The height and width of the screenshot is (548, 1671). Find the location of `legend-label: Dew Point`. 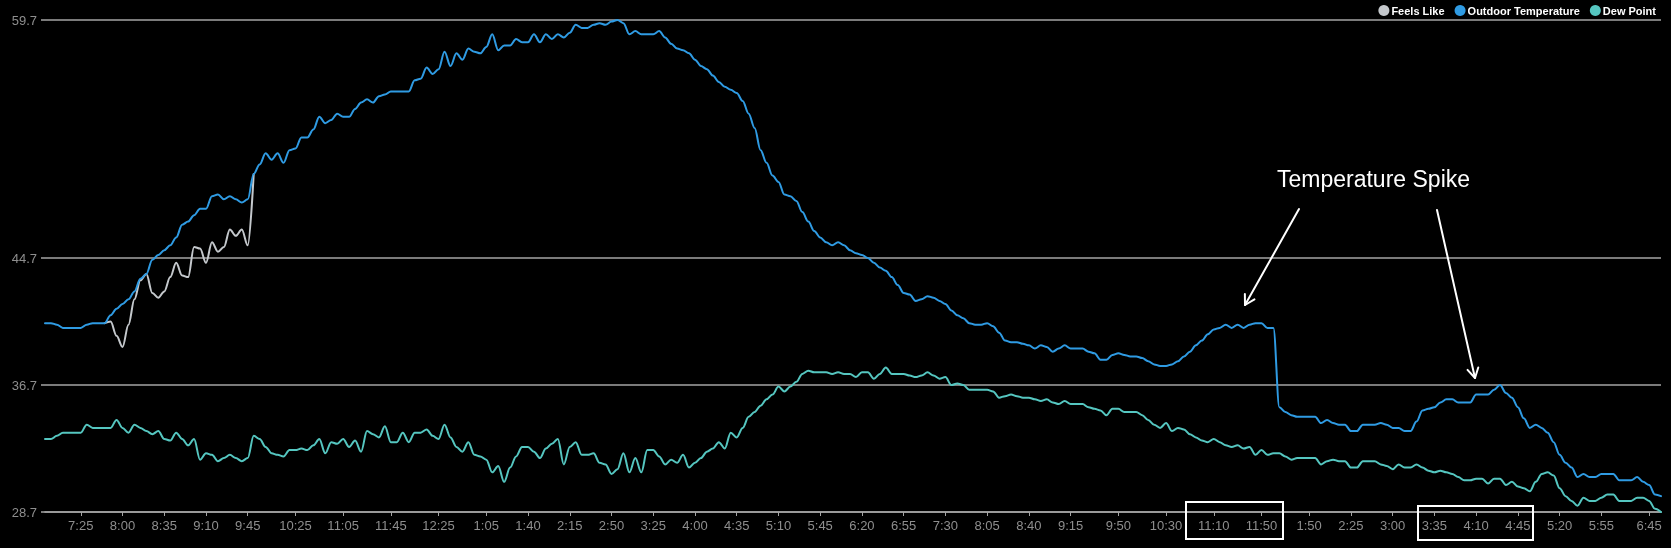

legend-label: Dew Point is located at coordinates (1629, 10).